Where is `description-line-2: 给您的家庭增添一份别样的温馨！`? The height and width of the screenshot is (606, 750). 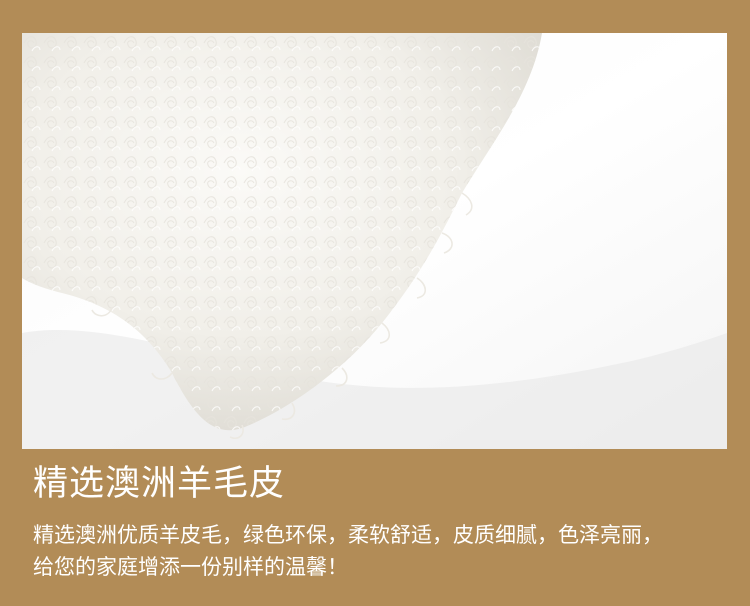
description-line-2: 给您的家庭增添一份别样的温馨！ is located at coordinates (190, 567).